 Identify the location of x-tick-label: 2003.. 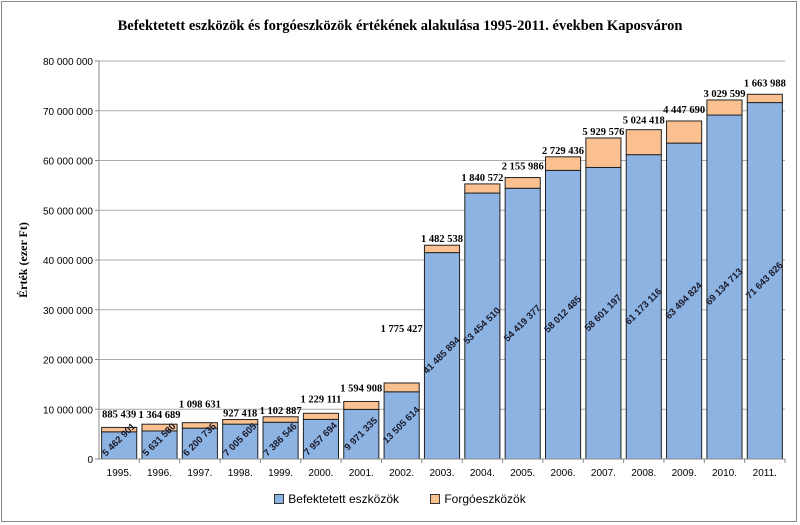
(441, 473).